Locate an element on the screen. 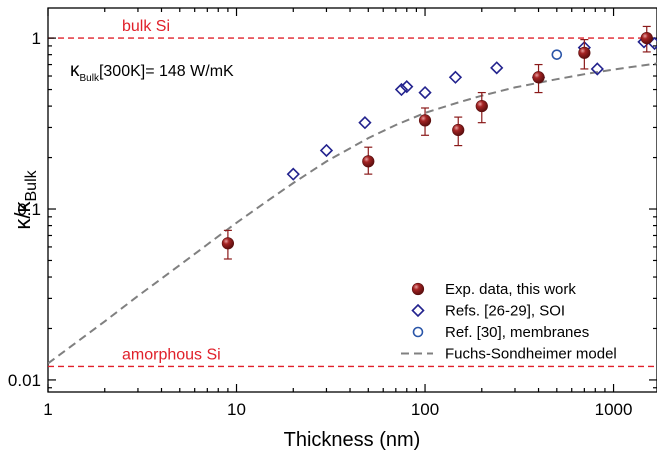  y-label-bulk-subscript: Bulk is located at coordinates (31, 185).